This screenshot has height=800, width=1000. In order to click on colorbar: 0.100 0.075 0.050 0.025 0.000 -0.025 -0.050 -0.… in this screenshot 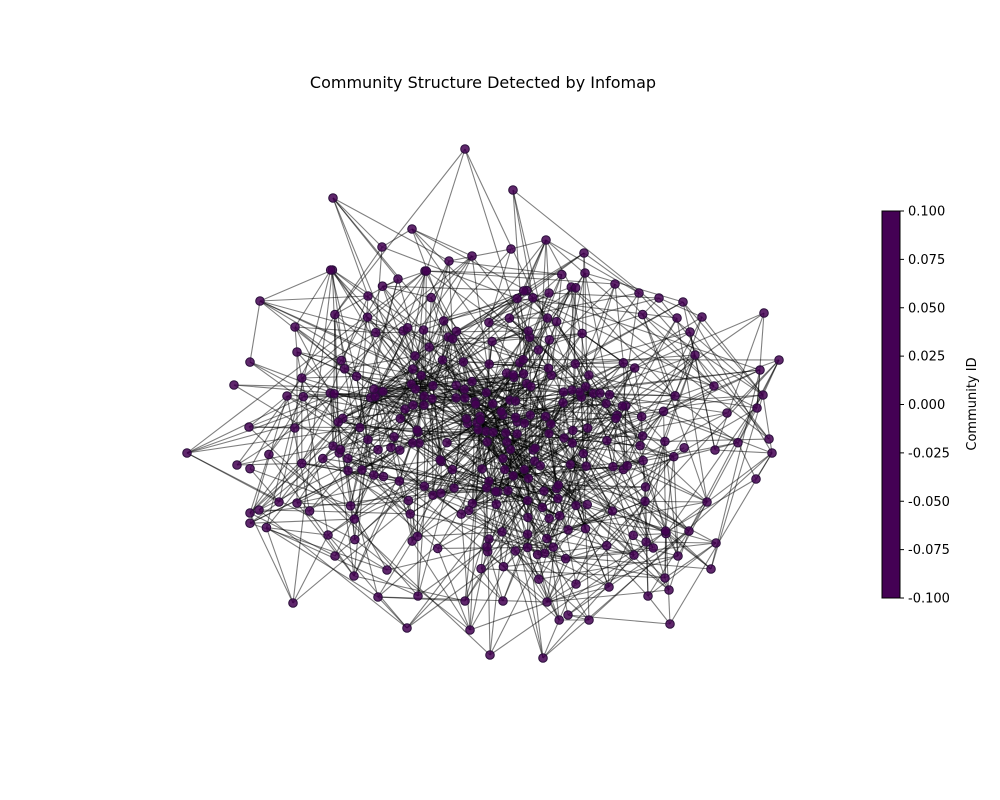, I will do `click(930, 406)`.